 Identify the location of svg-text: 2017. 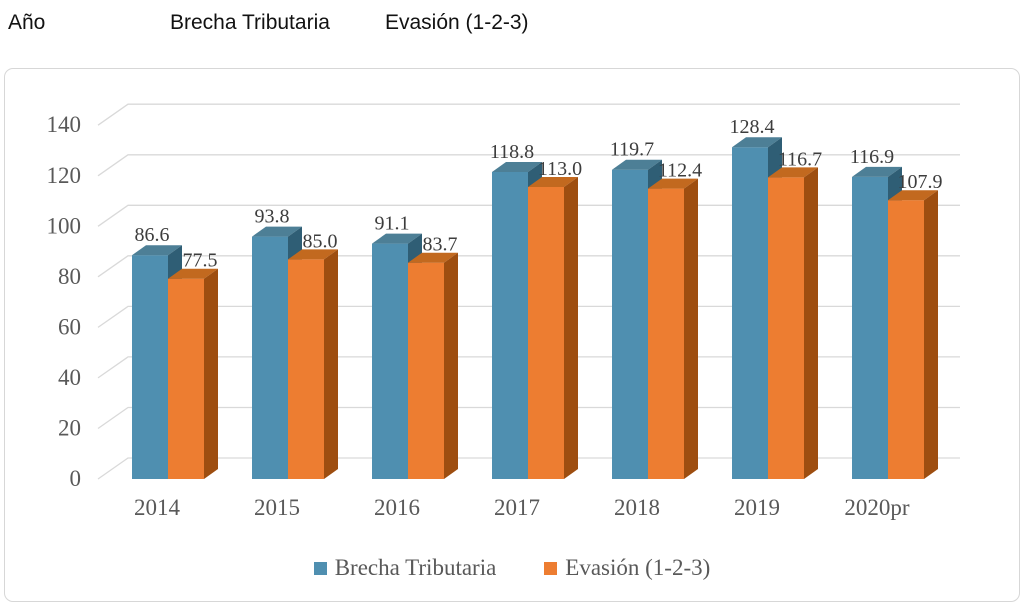
(517, 507).